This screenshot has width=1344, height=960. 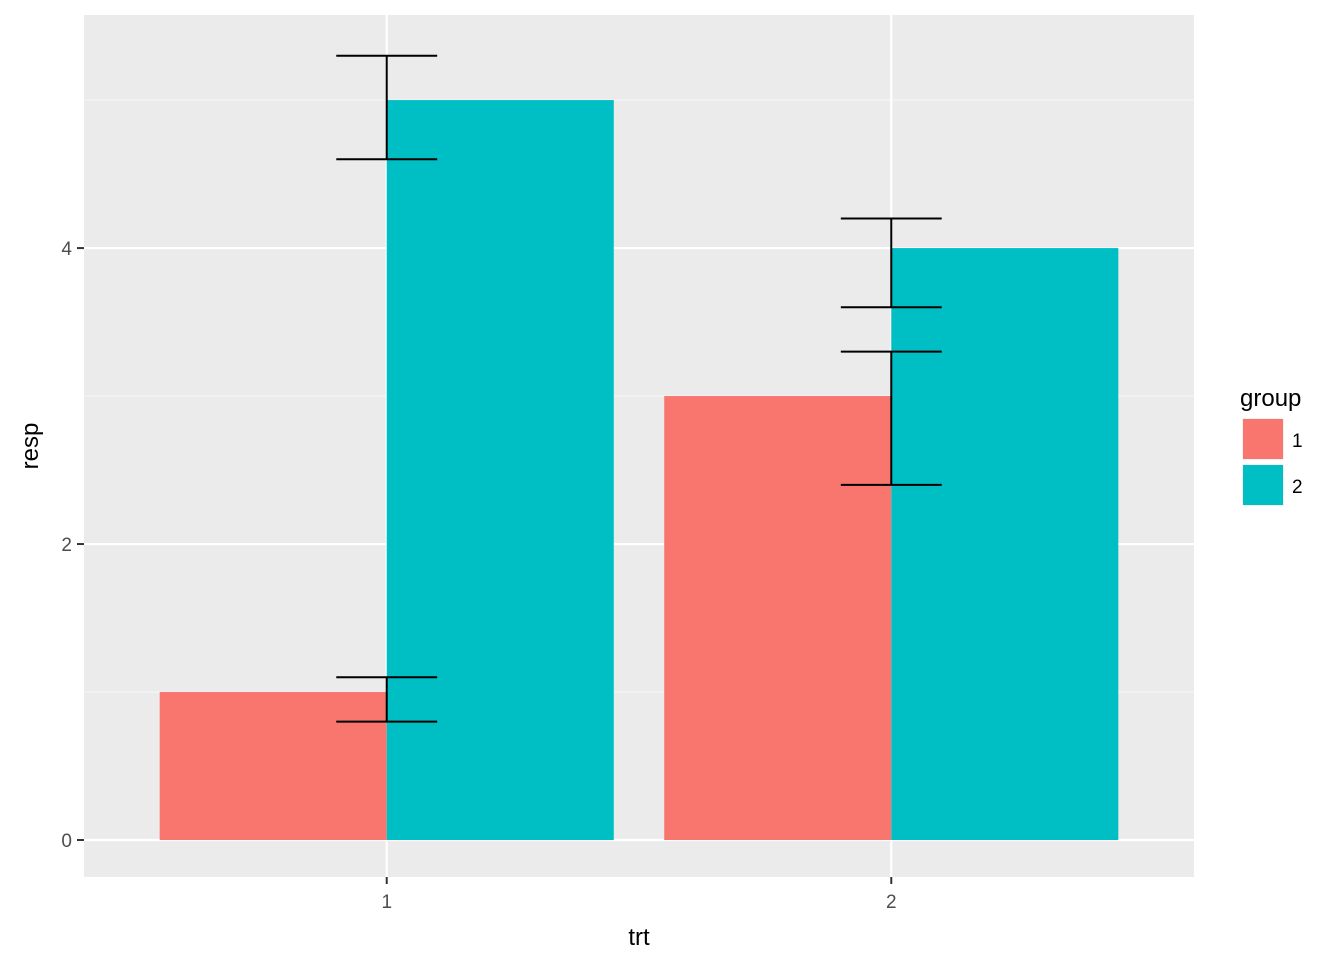 What do you see at coordinates (1297, 487) in the screenshot?
I see `legend-label-2: 2` at bounding box center [1297, 487].